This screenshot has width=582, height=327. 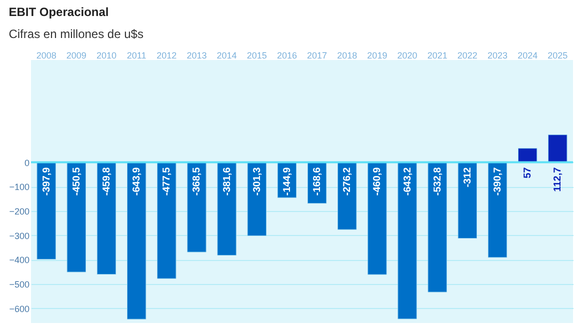 What do you see at coordinates (137, 181) in the screenshot?
I see `data-label: -643,9` at bounding box center [137, 181].